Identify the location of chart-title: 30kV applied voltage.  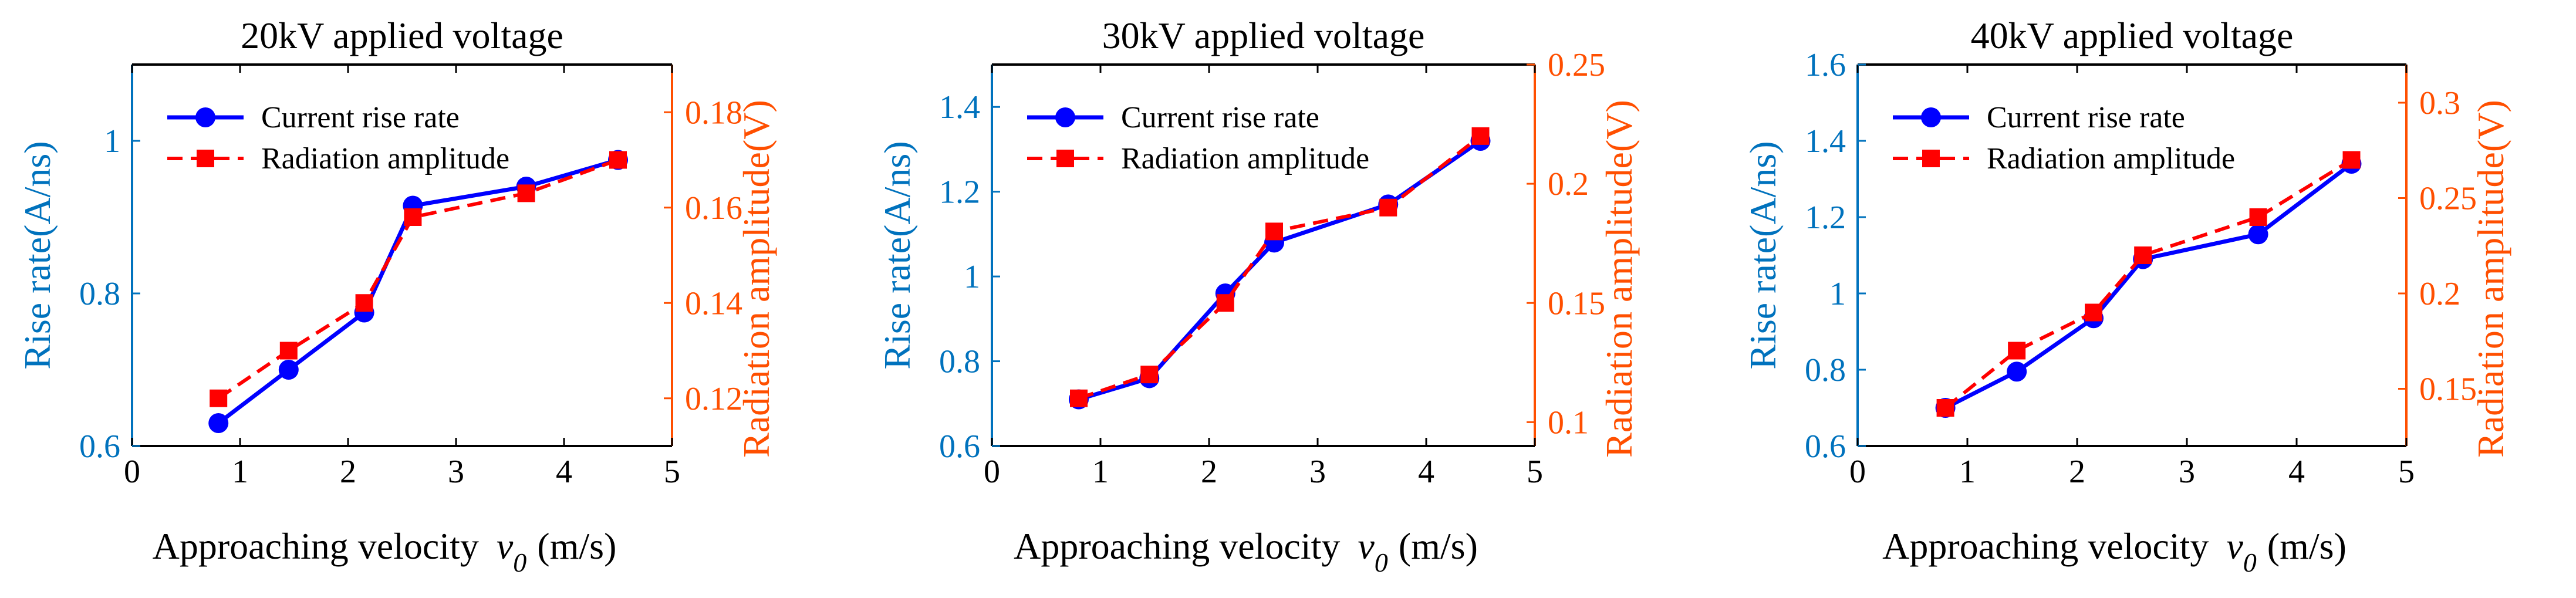
(1264, 35).